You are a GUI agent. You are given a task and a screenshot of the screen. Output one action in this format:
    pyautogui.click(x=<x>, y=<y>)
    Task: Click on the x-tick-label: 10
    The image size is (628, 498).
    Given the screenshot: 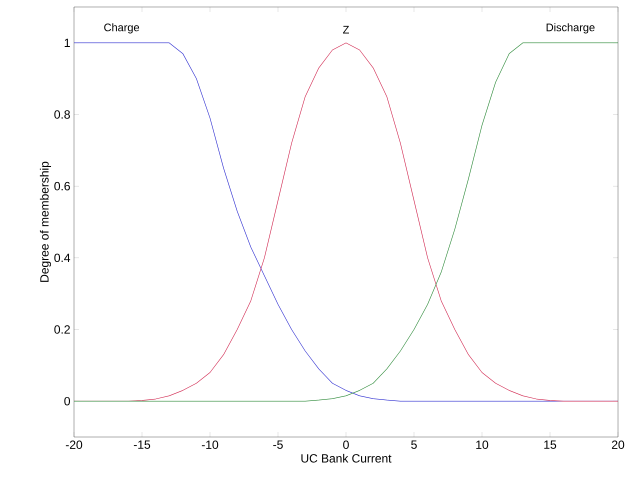 What is the action you would take?
    pyautogui.click(x=482, y=444)
    